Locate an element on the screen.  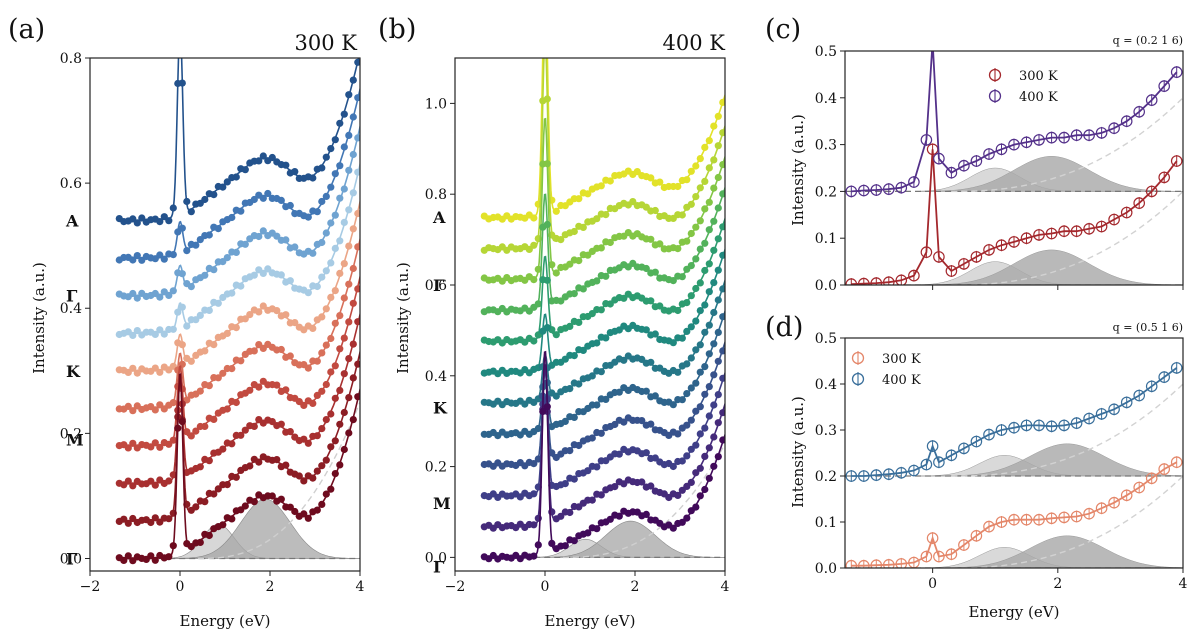
panel-d-frame is located at coordinates (1014, 453).